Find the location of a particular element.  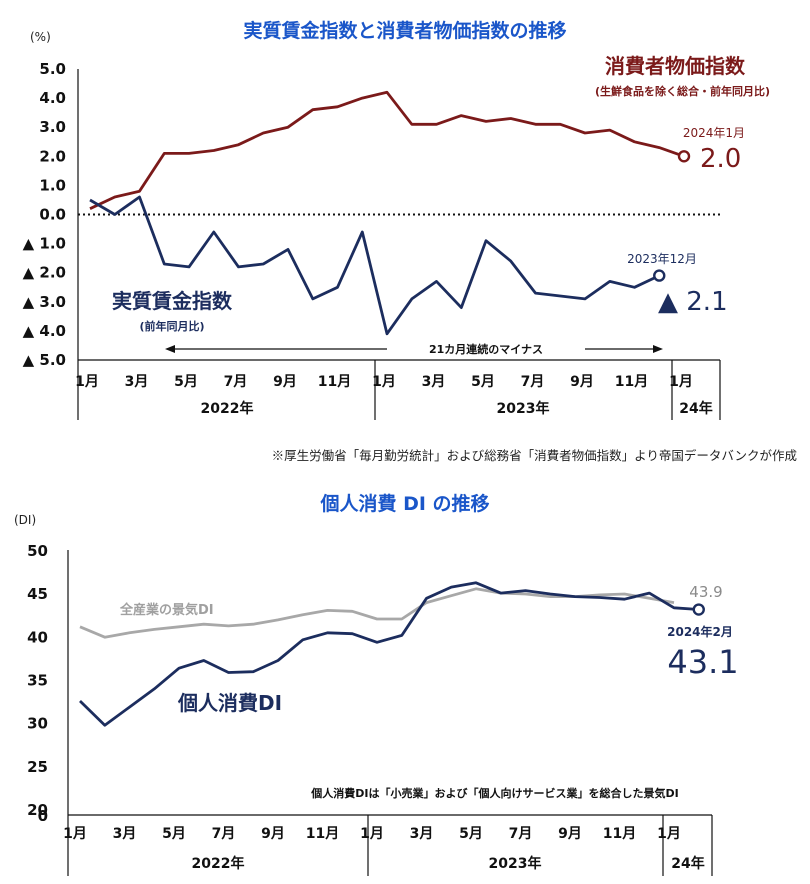

wage-end-value: ▲ 2.1 is located at coordinates (693, 302).